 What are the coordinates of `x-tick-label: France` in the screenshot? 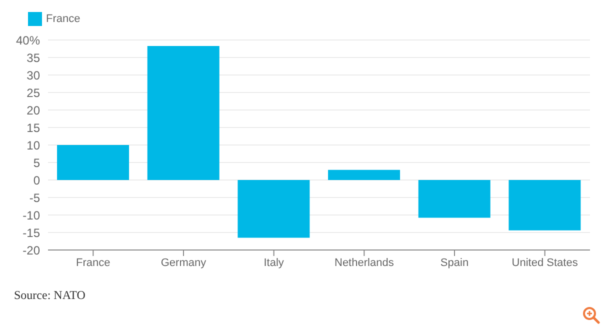 It's located at (93, 262).